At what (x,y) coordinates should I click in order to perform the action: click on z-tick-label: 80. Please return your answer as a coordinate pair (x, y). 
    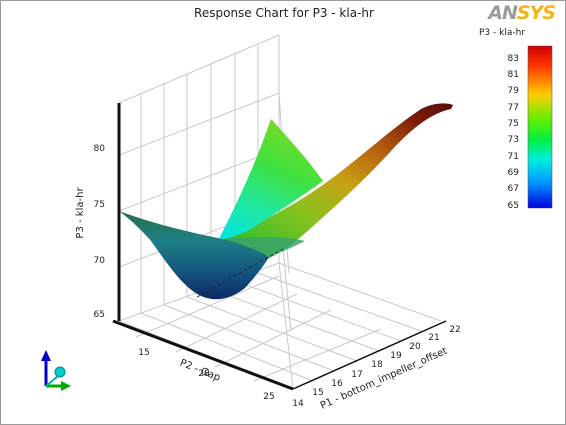
    Looking at the image, I should click on (100, 149).